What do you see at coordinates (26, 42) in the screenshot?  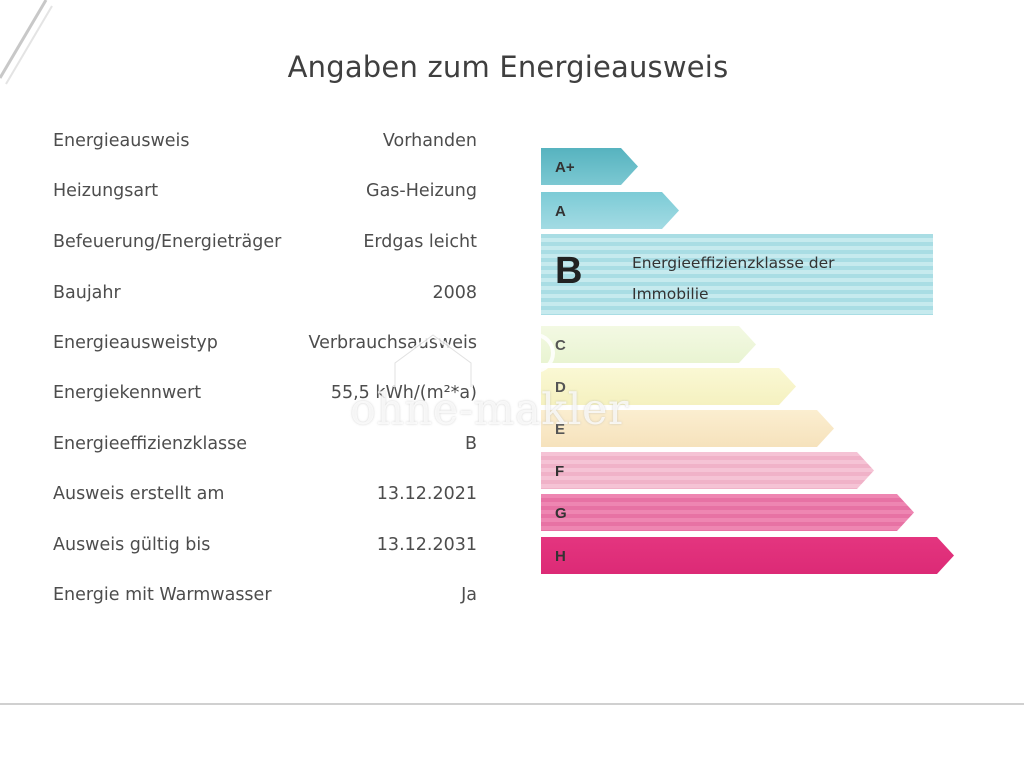 I see `scan-edge-mark` at bounding box center [26, 42].